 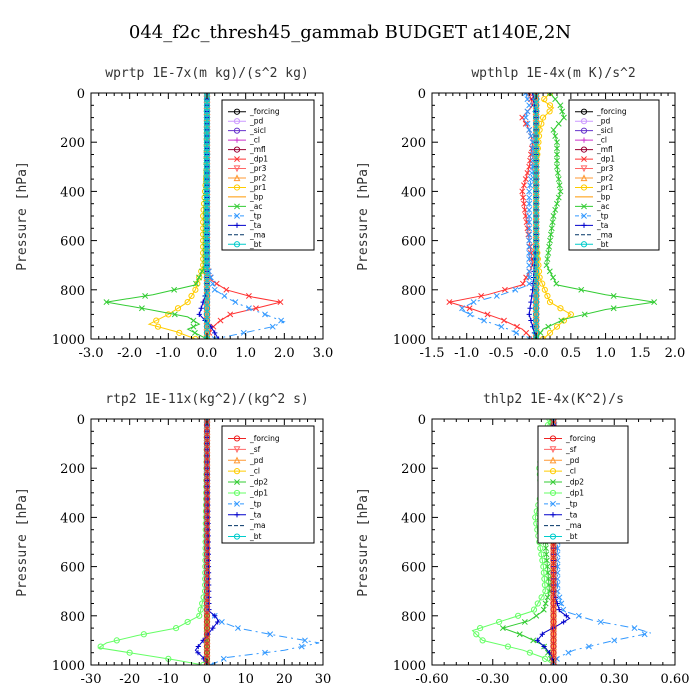 I want to click on legend-label: _bt, so click(x=255, y=244).